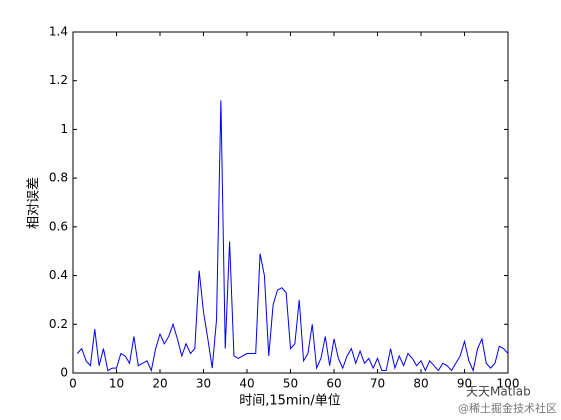 This screenshot has width=561, height=420. I want to click on x-tick-label: 60, so click(333, 384).